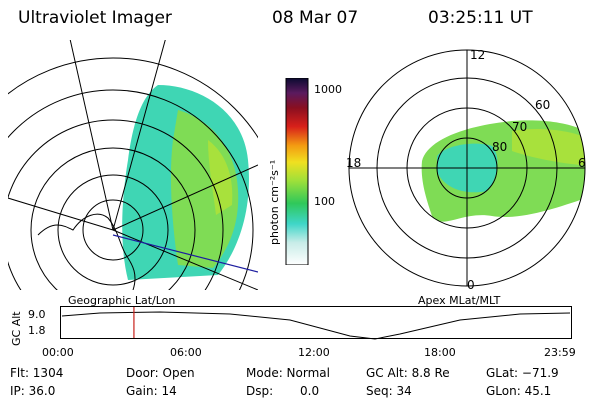 This screenshot has width=600, height=400. I want to click on instrument-title: Ultraviolet Imager, so click(95, 18).